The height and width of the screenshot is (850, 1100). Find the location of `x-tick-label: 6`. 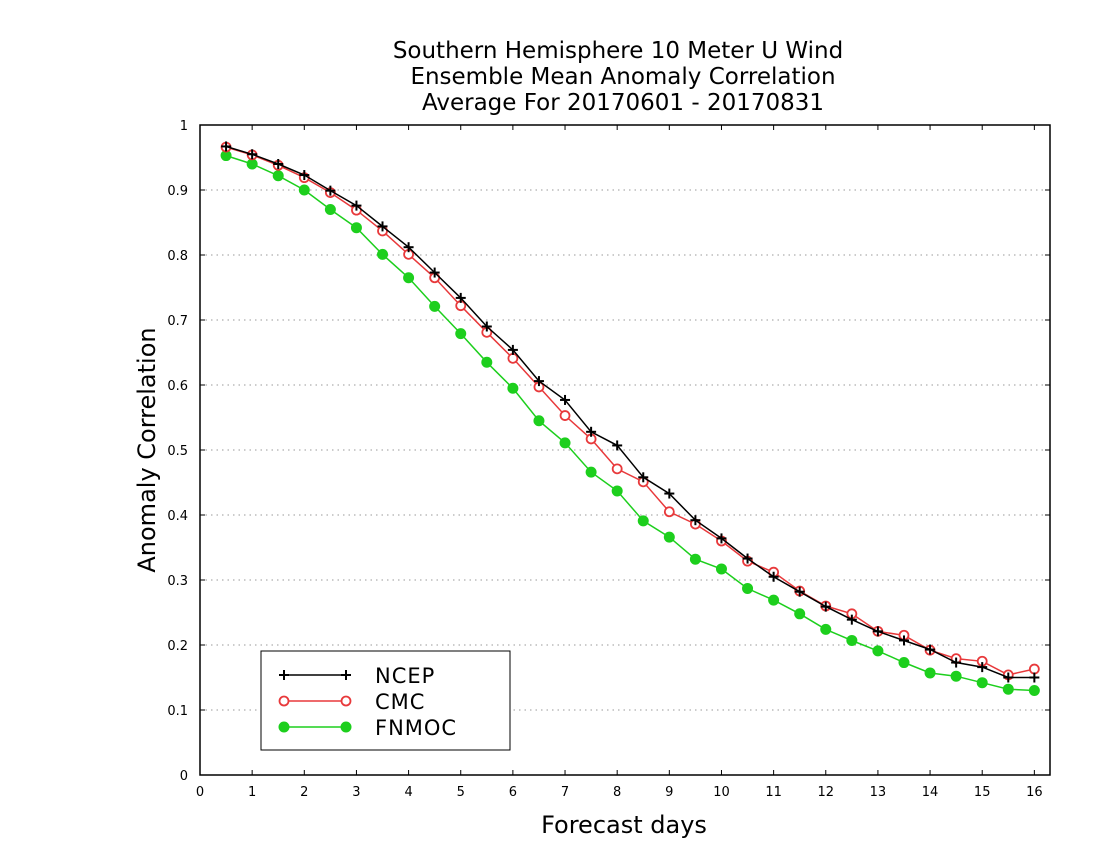

x-tick-label: 6 is located at coordinates (513, 792).